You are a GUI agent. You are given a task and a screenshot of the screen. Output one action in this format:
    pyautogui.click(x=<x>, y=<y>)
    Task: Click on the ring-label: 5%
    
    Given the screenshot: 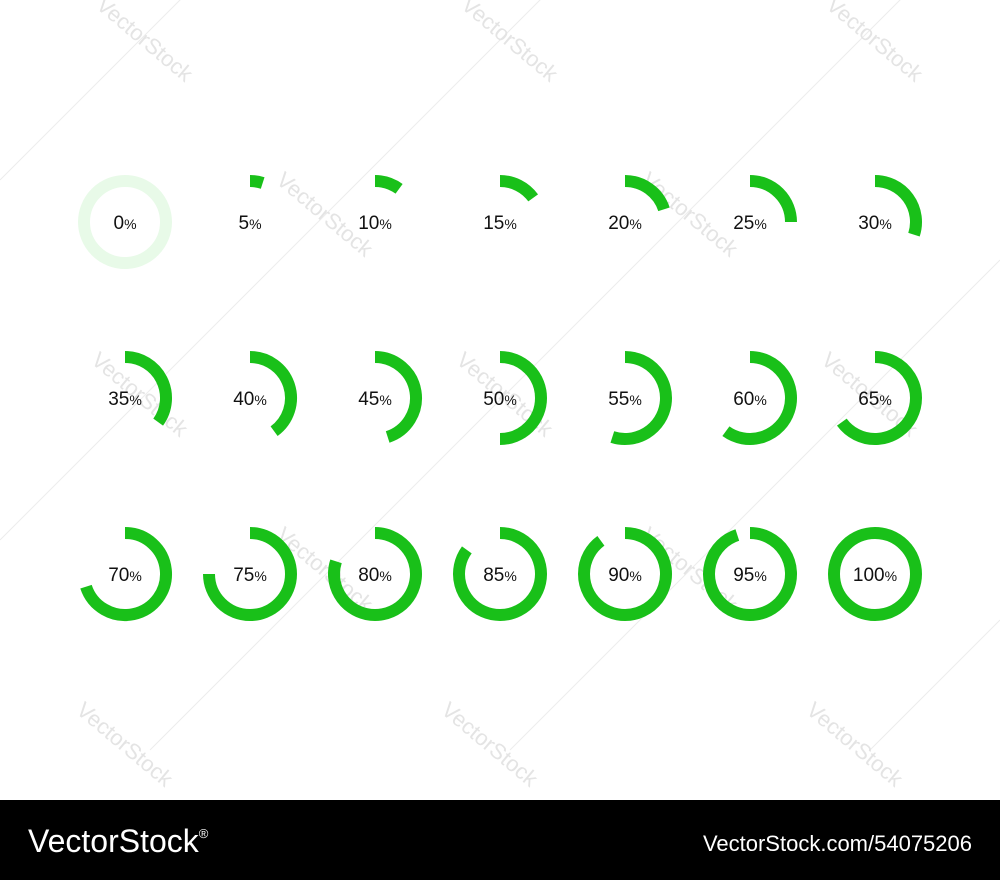 What is the action you would take?
    pyautogui.click(x=249, y=223)
    